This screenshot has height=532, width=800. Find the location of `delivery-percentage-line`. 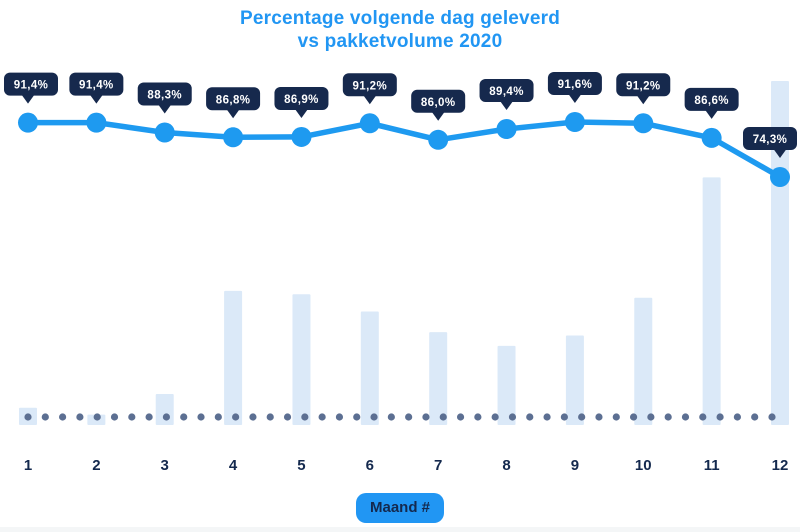

delivery-percentage-line is located at coordinates (404, 149).